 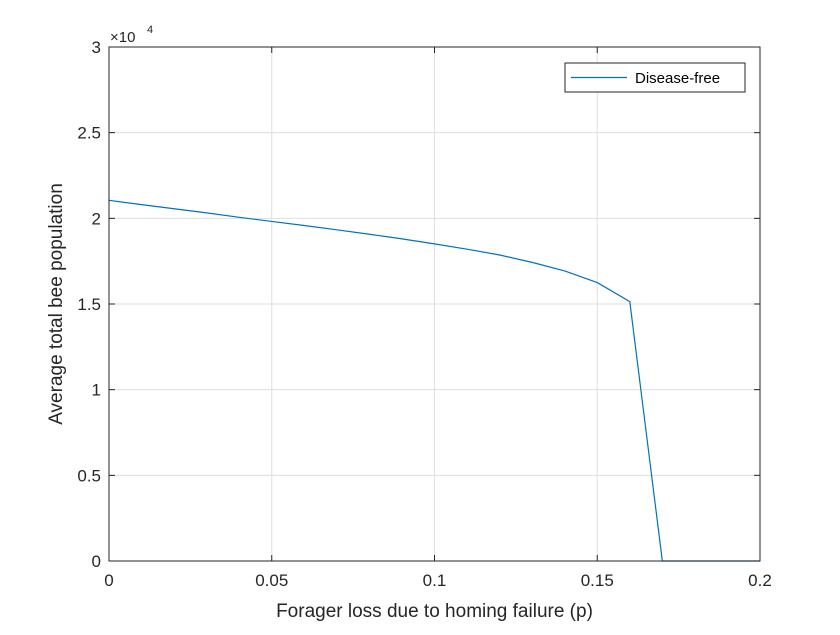 I want to click on y-tick-label: 2, so click(x=96, y=218).